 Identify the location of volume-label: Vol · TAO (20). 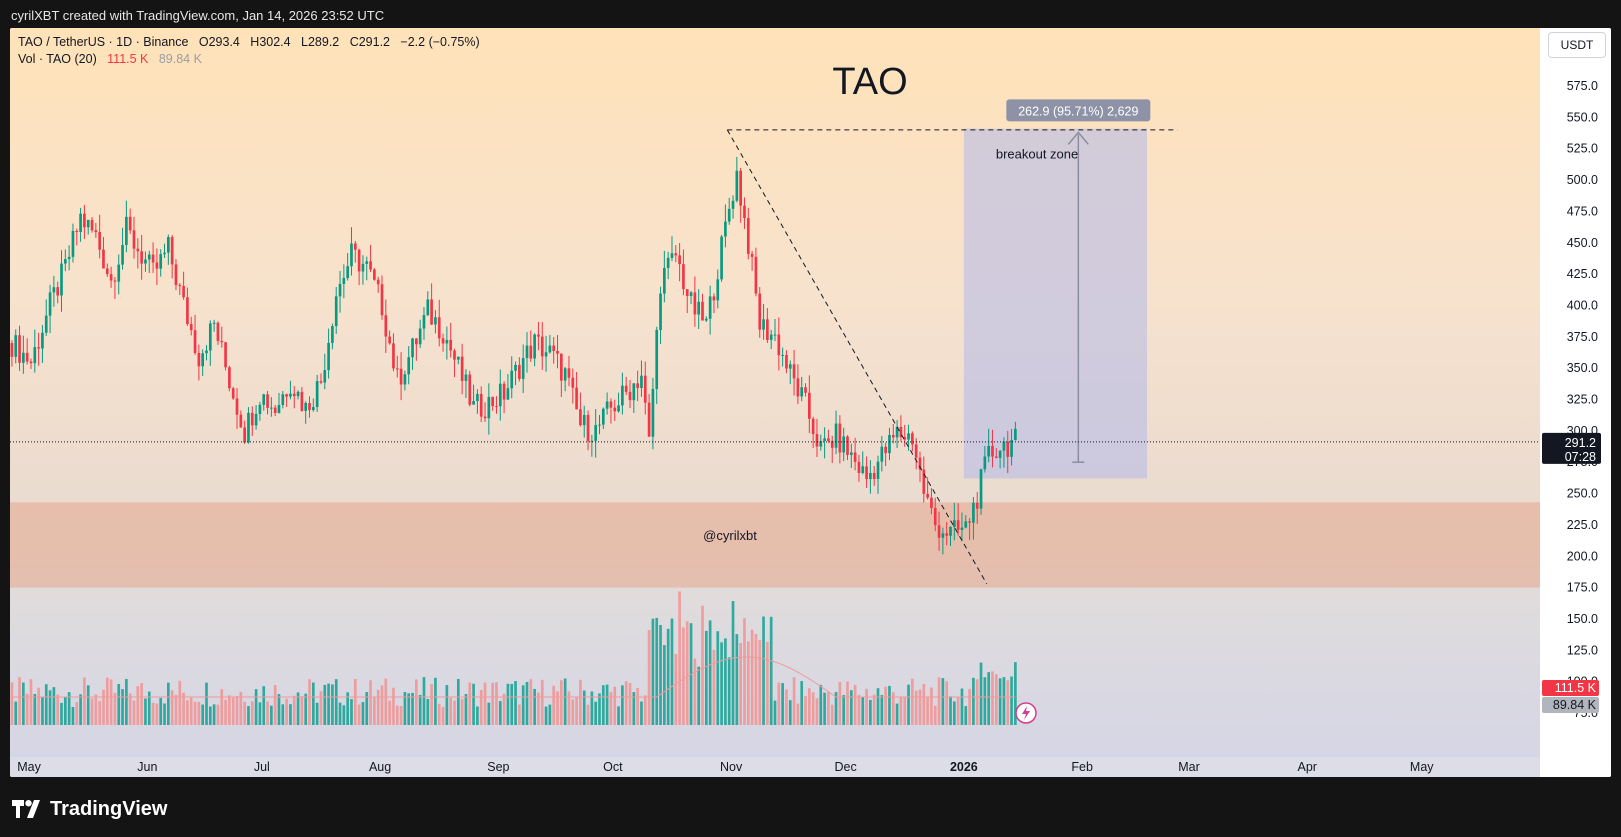
(57, 59).